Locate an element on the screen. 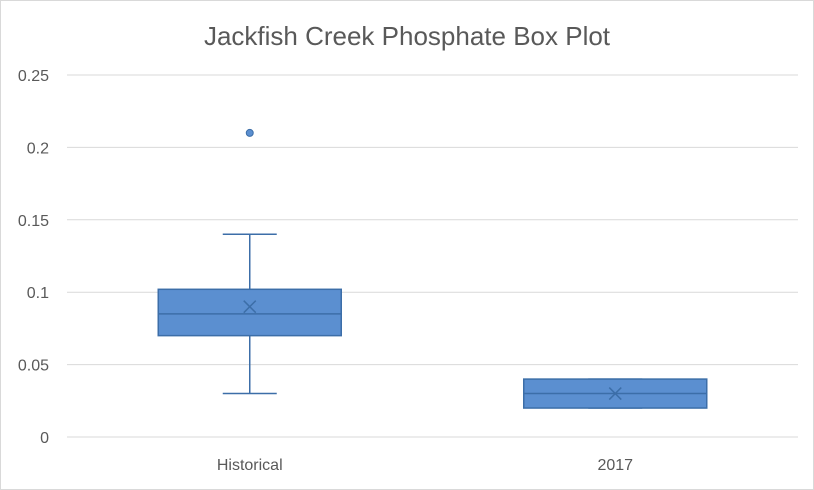 This screenshot has height=490, width=814. y-axis-ticks: 0 0.05 0.1 0.15 0.2 0.25 is located at coordinates (33, 257).